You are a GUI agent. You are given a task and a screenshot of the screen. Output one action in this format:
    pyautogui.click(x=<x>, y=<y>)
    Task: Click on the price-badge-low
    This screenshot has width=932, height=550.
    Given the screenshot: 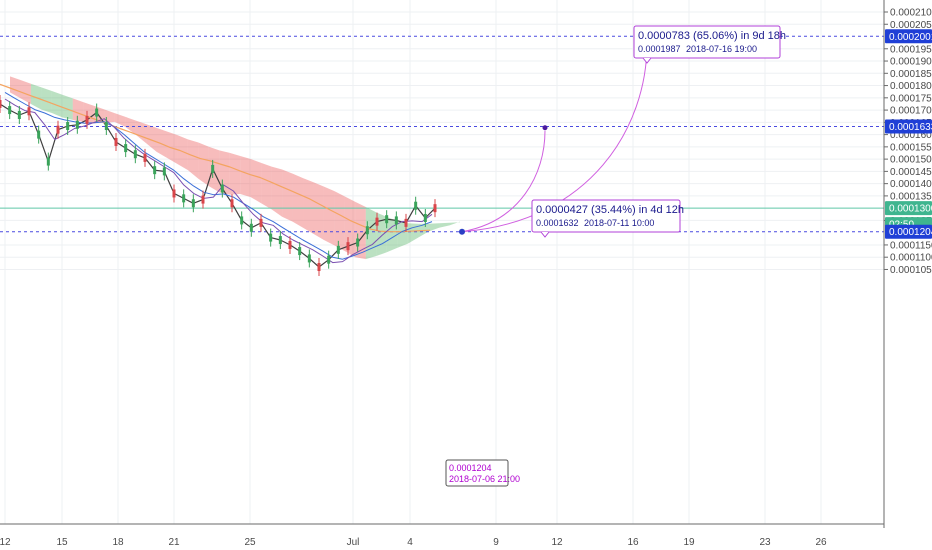 What is the action you would take?
    pyautogui.click(x=908, y=231)
    